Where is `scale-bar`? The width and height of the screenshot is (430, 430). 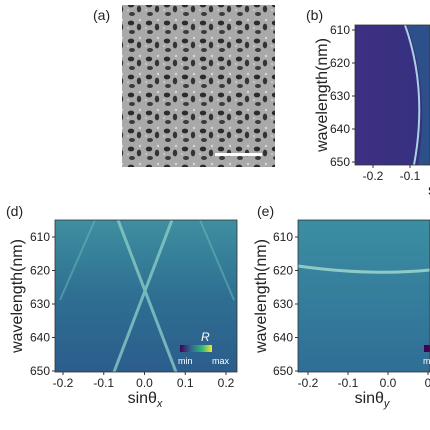
scale-bar is located at coordinates (238, 154).